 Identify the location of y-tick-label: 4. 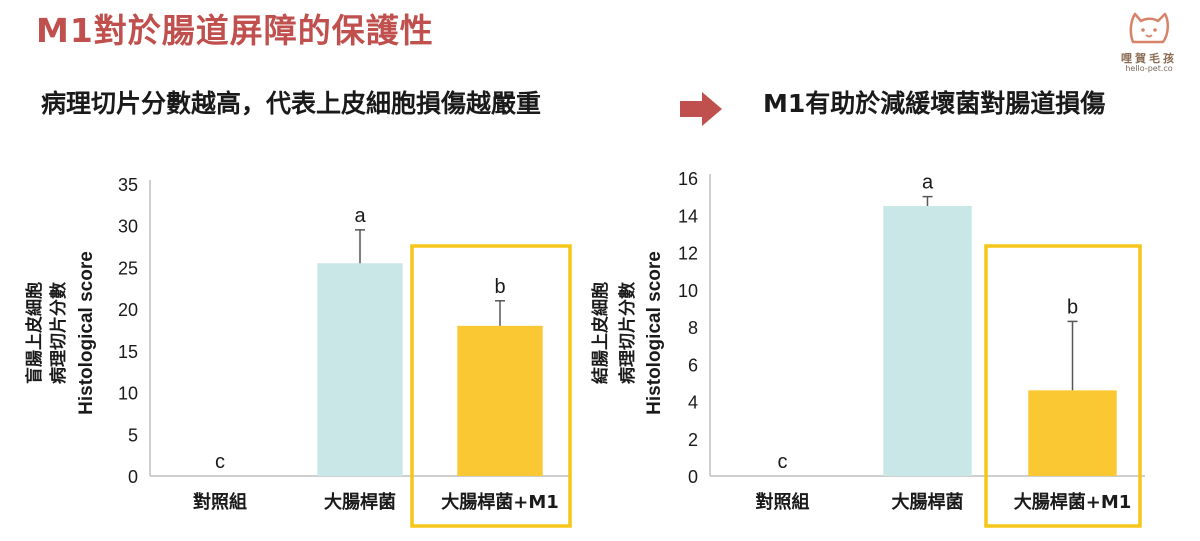
(693, 403).